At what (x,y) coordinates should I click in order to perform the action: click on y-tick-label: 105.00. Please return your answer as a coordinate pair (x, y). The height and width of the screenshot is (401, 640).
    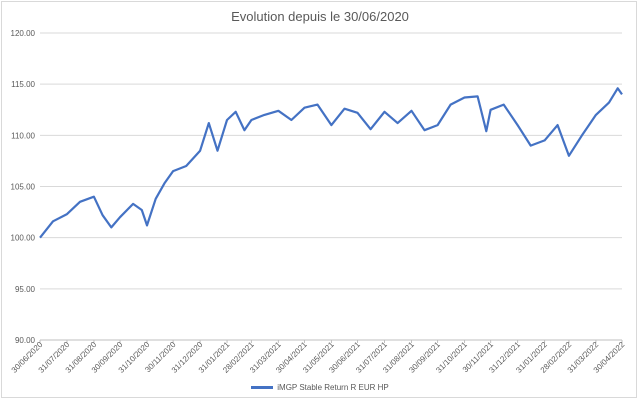
    Looking at the image, I should click on (23, 187).